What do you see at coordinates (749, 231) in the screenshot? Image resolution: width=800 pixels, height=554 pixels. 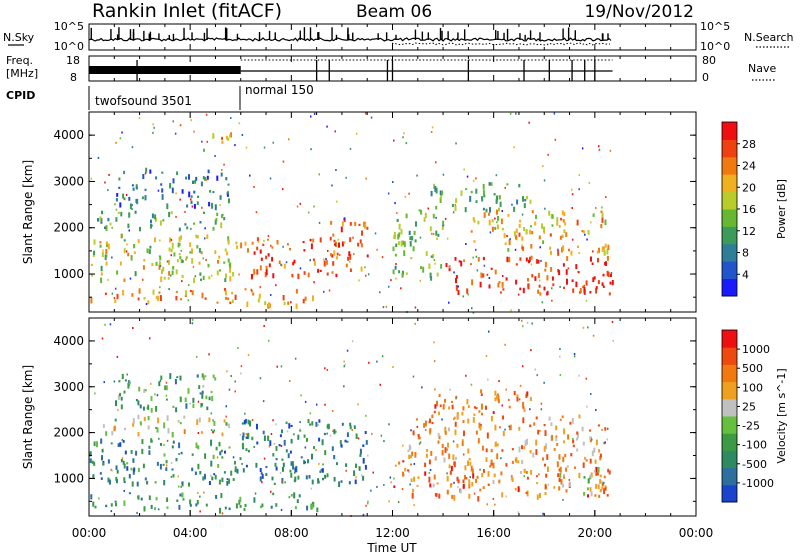 I see `colorbar-tick-label: 12` at bounding box center [749, 231].